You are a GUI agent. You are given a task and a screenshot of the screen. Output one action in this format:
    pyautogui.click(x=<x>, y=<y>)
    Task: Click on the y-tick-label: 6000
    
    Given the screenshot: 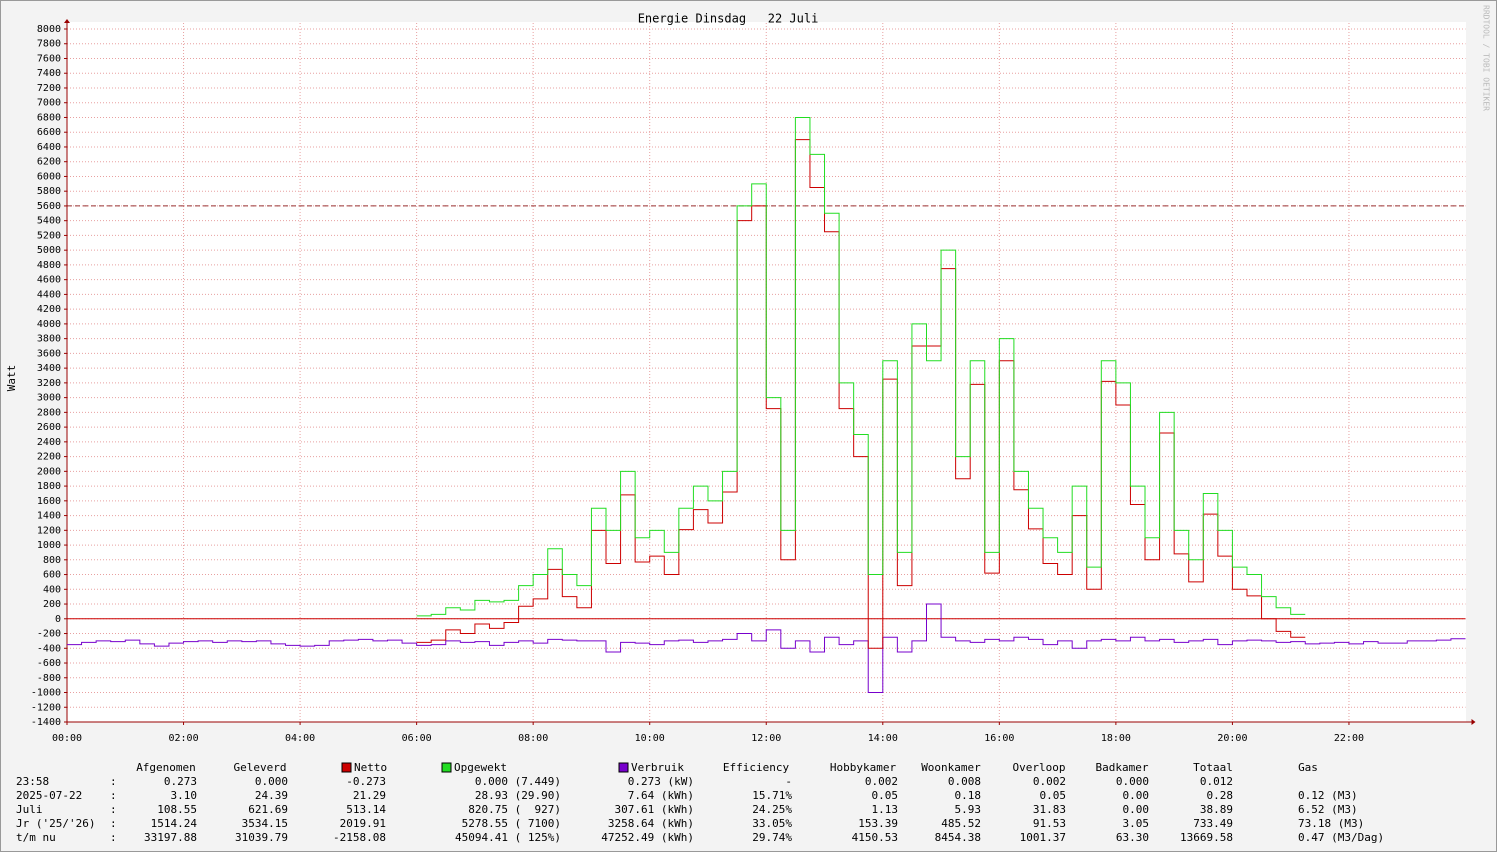 What is the action you would take?
    pyautogui.click(x=49, y=176)
    